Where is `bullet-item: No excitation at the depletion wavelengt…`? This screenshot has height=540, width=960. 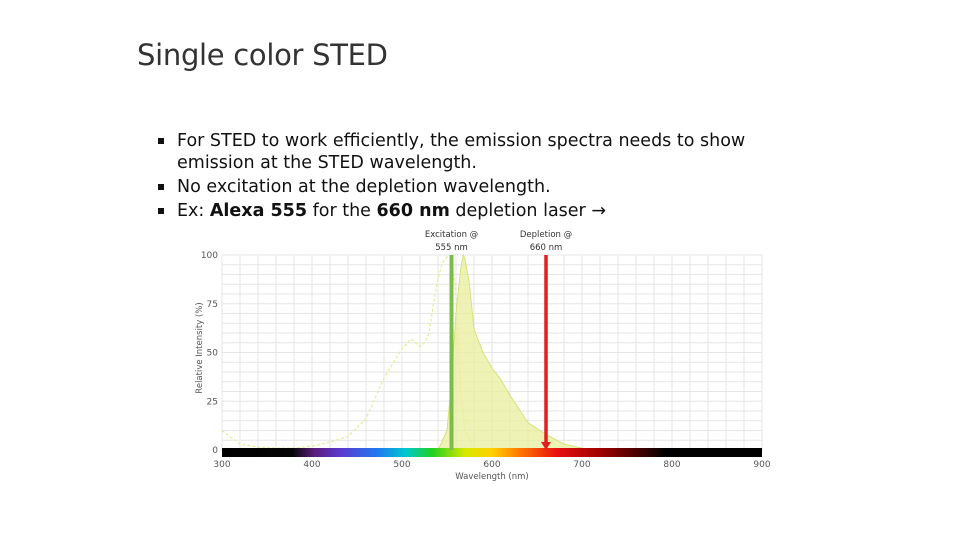
bullet-item: No excitation at the depletion wavelengt… is located at coordinates (478, 187).